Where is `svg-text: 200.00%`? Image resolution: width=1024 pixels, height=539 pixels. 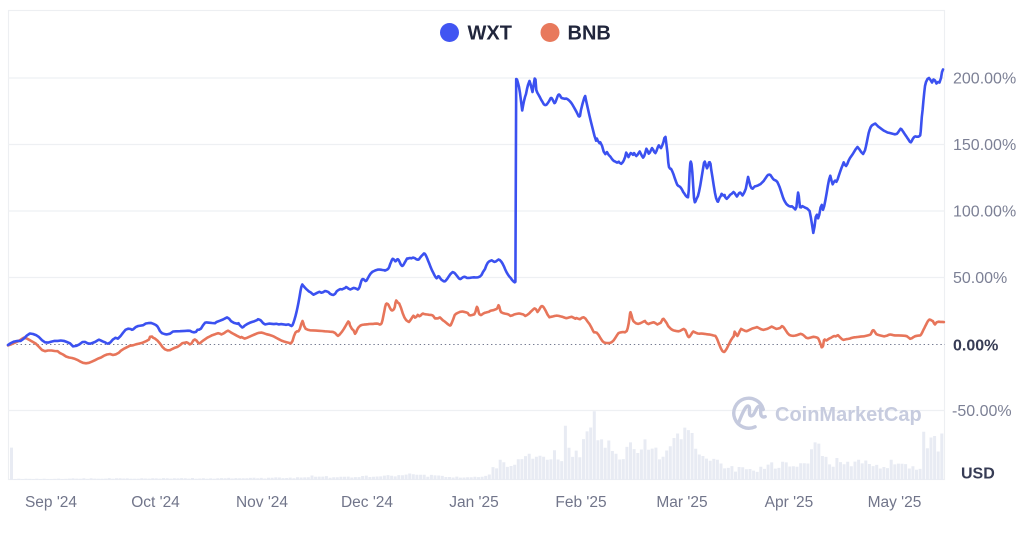 svg-text: 200.00% is located at coordinates (984, 79).